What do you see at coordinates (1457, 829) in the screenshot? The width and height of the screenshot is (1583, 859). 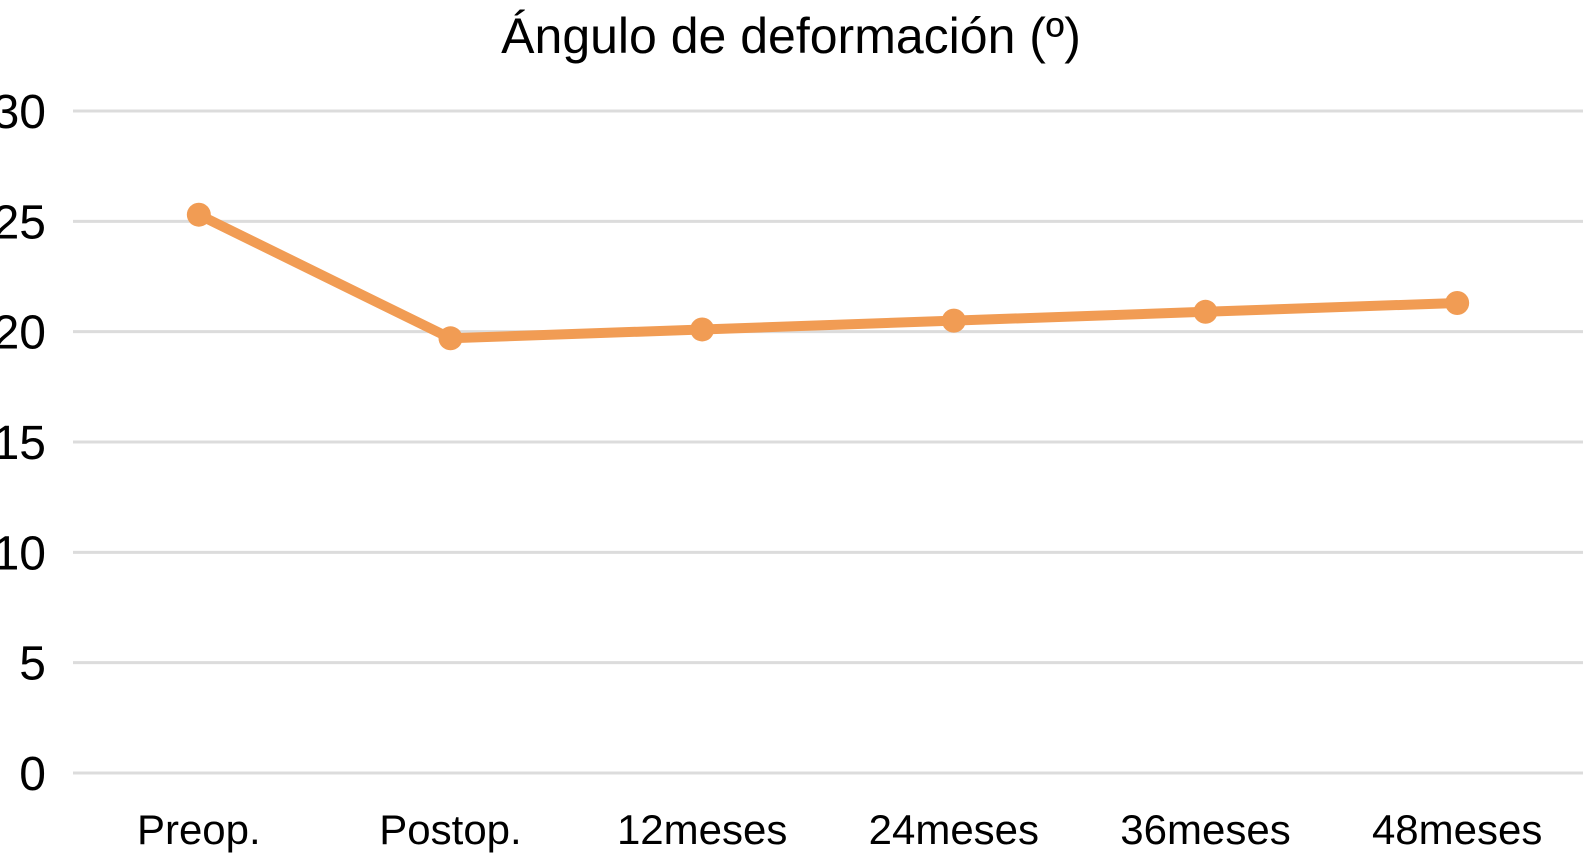 I see `x-category-label: 48meses` at bounding box center [1457, 829].